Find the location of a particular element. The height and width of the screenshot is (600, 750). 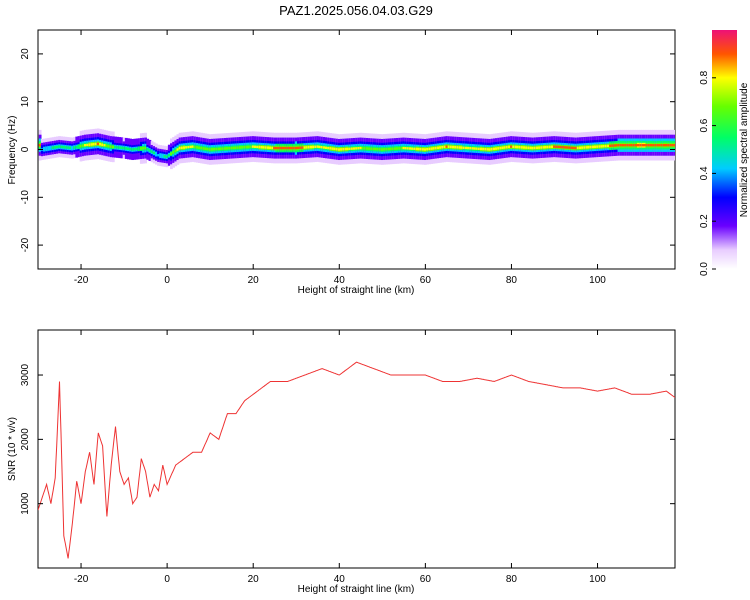

x-tick-label: 40 is located at coordinates (340, 280).